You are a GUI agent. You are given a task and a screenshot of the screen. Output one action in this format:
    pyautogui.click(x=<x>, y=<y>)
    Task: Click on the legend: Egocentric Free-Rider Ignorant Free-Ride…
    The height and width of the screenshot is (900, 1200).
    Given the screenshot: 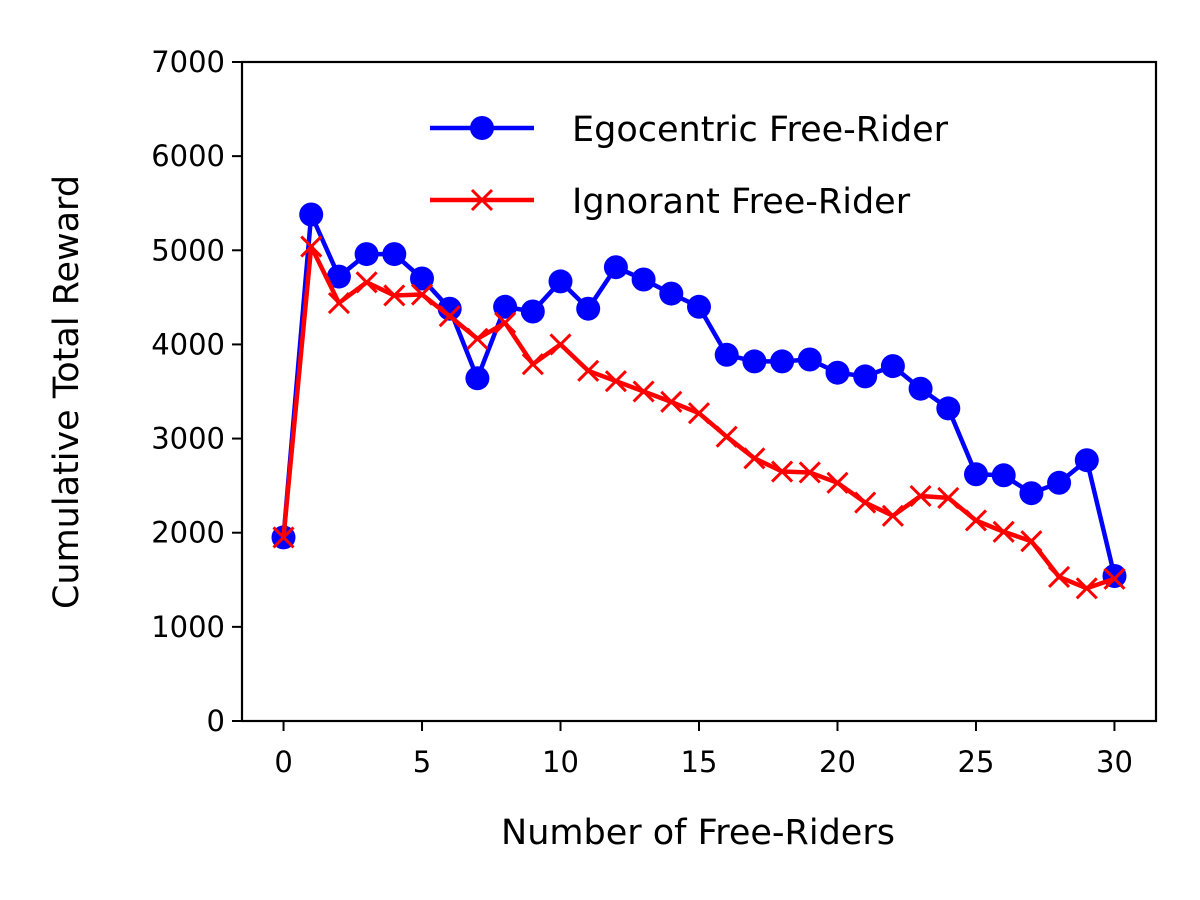 What is the action you would take?
    pyautogui.click(x=689, y=166)
    